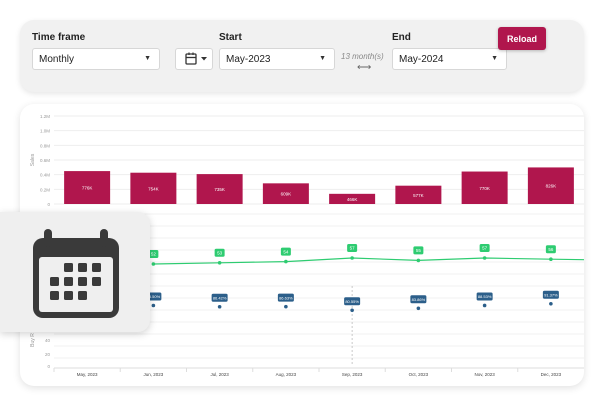 Image resolution: width=600 pixels, height=400 pixels. I want to click on line-data-label: 55, so click(419, 250).